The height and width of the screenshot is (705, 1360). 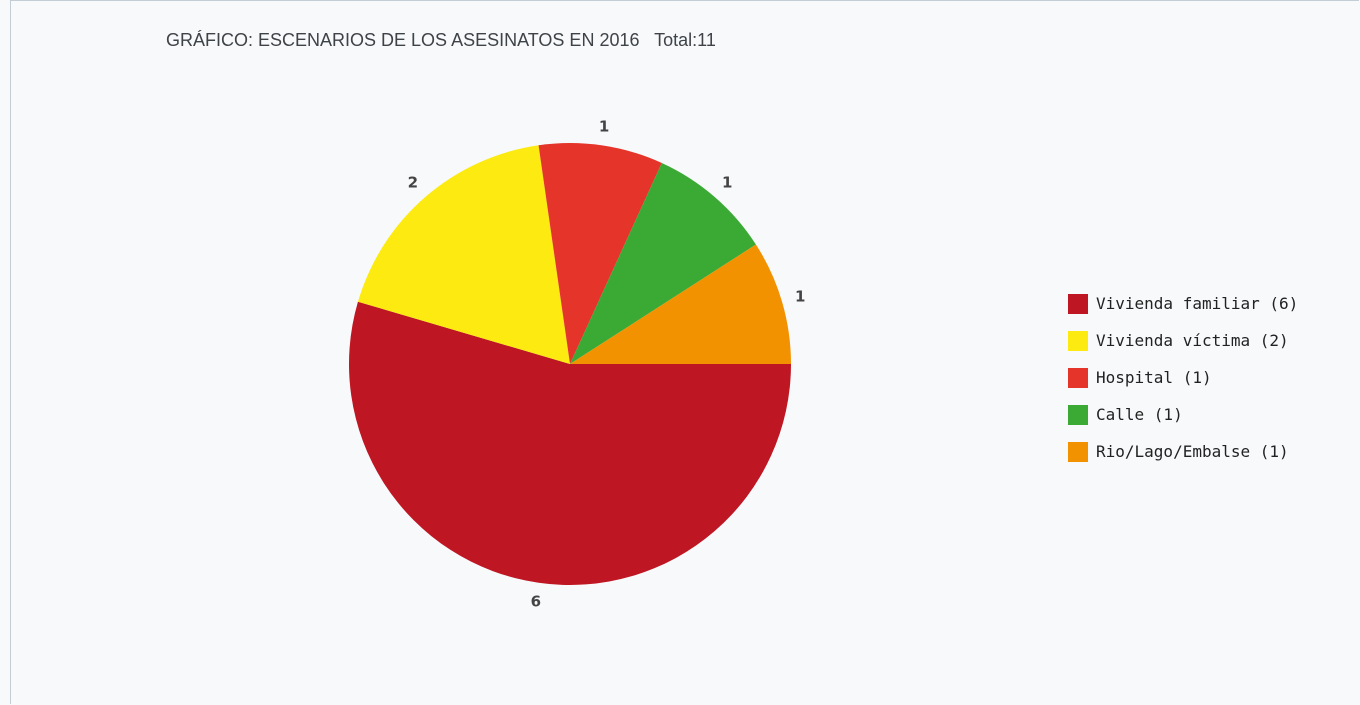 I want to click on legend-item: Hospital (1), so click(x=1183, y=377).